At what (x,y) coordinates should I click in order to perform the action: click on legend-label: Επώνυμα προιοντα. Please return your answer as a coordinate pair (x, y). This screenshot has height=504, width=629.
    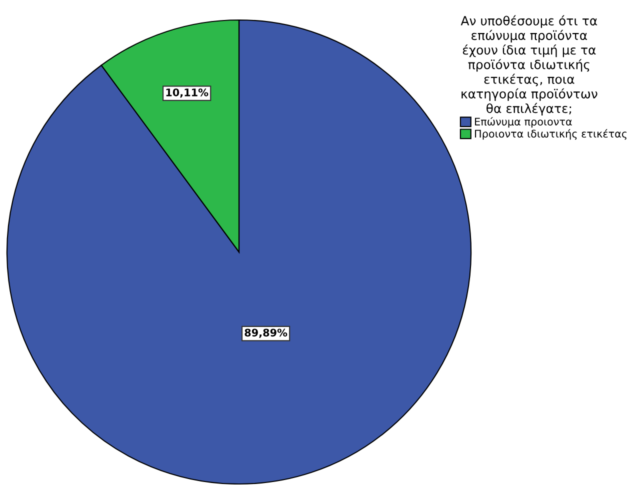
    Looking at the image, I should click on (523, 122).